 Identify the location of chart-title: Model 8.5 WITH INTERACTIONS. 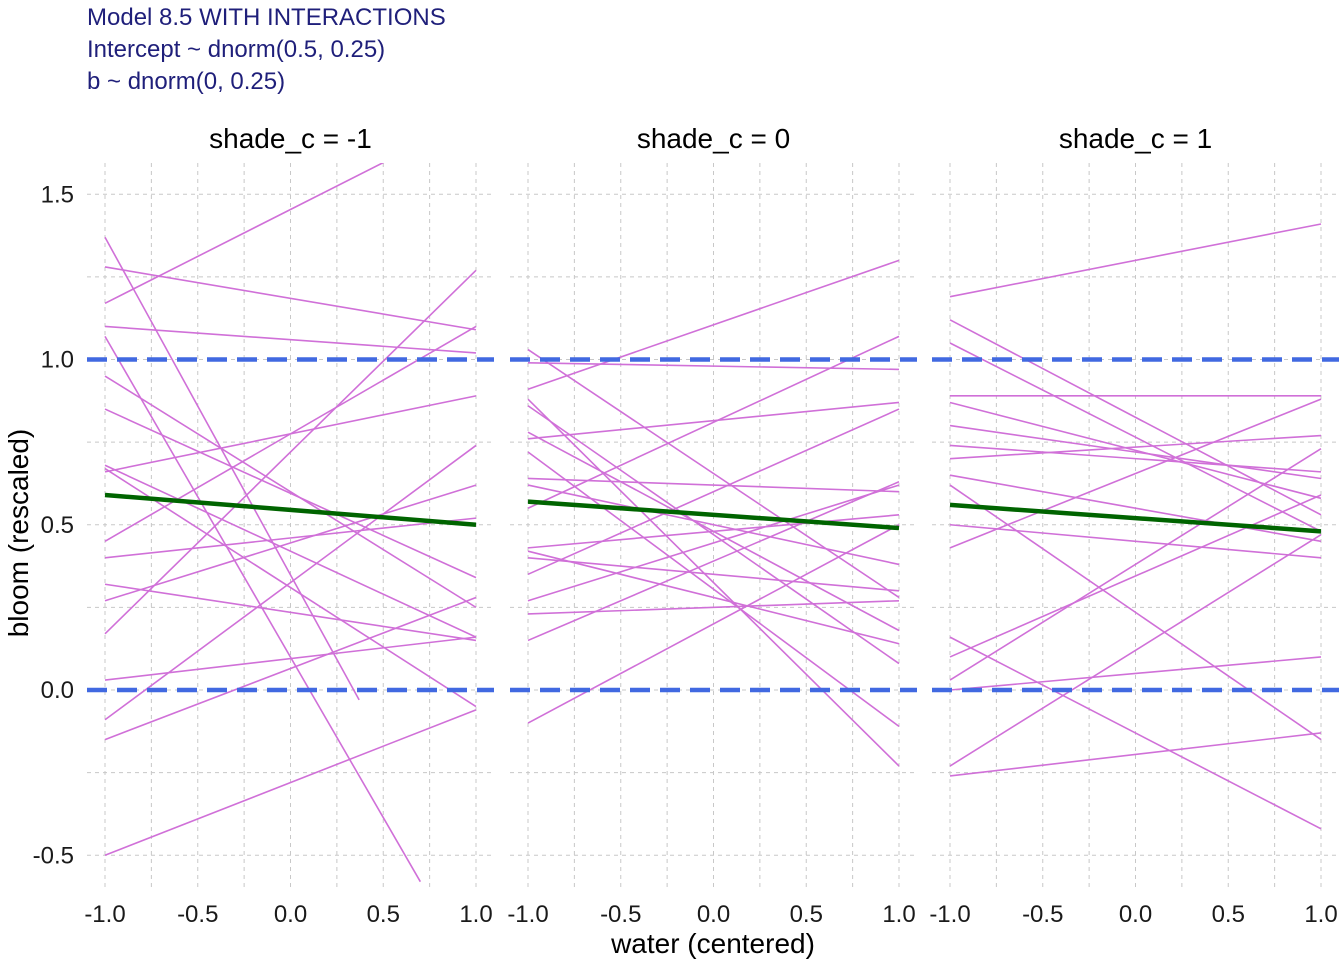
(266, 17).